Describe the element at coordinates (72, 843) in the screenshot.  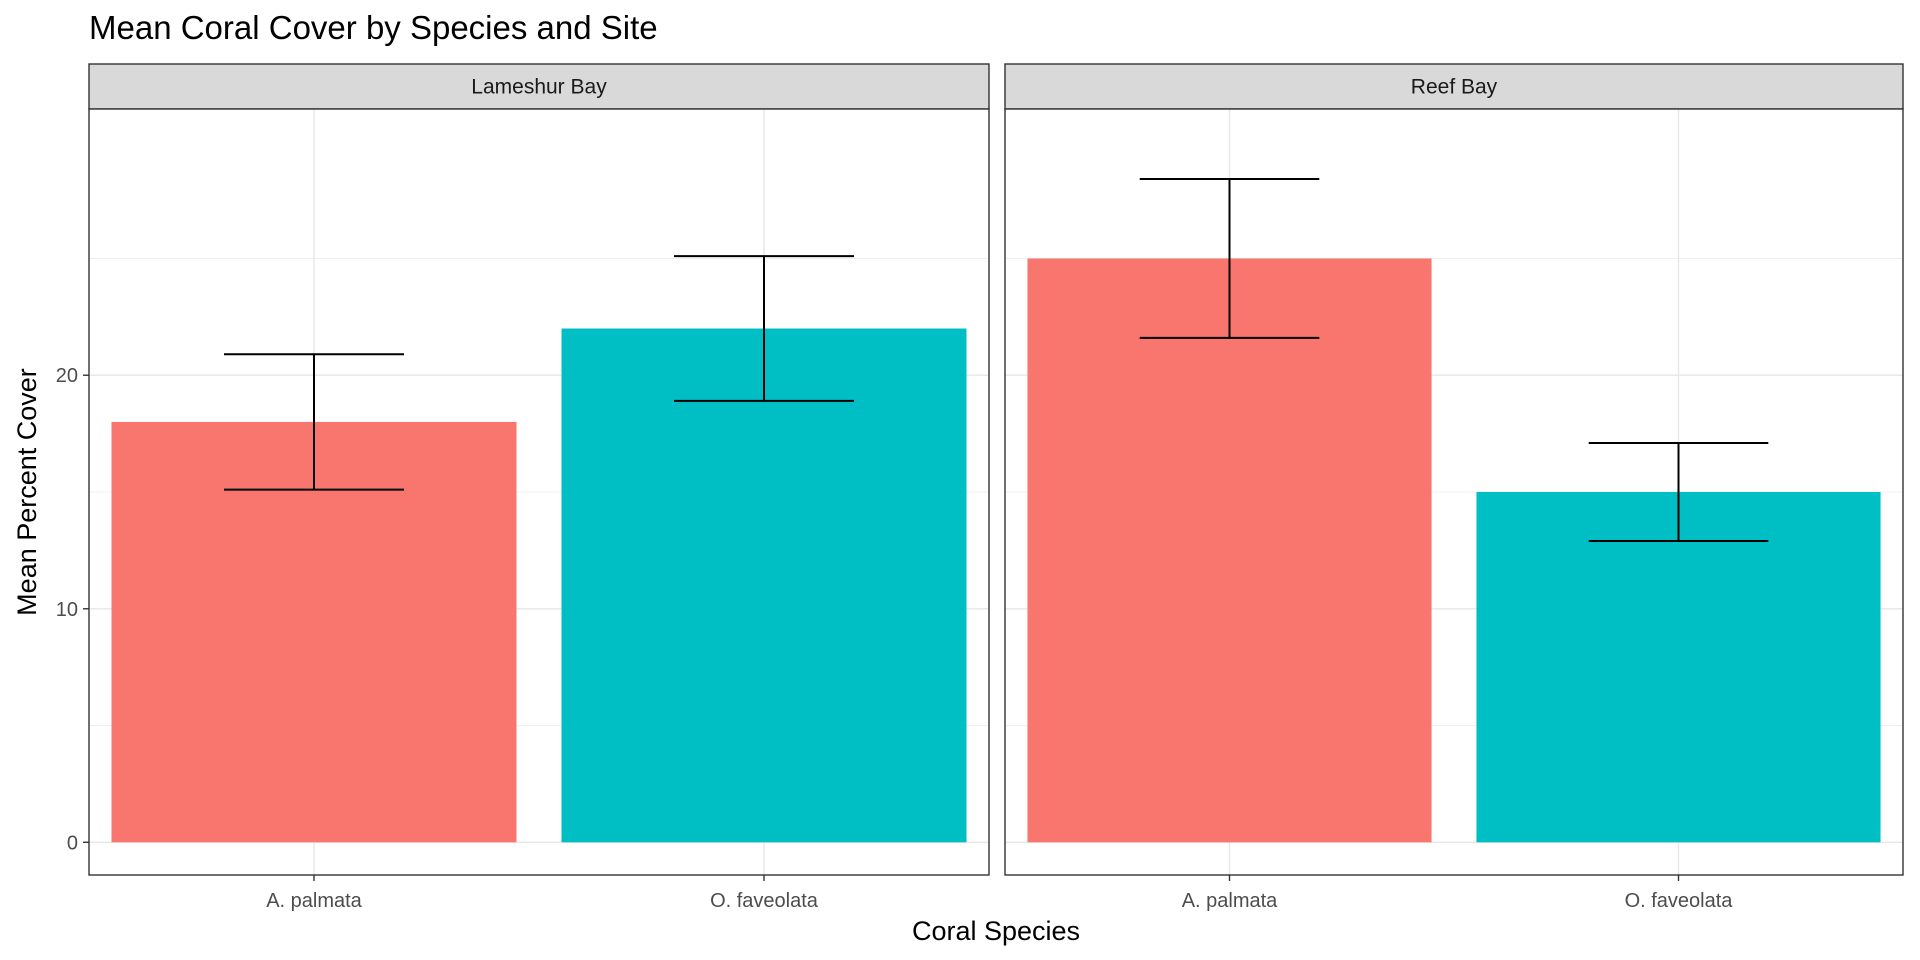
I see `y-tick-label: 0` at that location.